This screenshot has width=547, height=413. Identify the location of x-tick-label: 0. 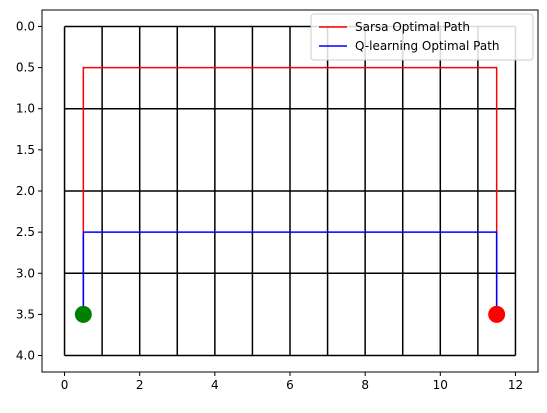
(65, 385).